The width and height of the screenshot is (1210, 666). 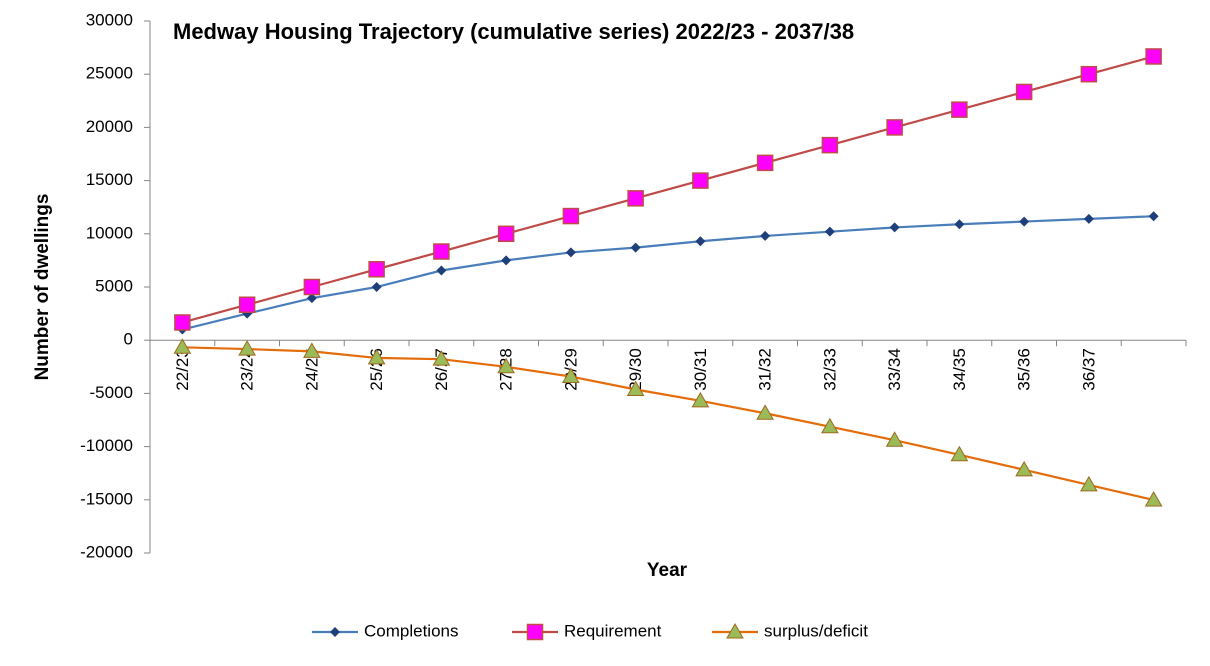 I want to click on y-tick-label: -20000, so click(x=106, y=551).